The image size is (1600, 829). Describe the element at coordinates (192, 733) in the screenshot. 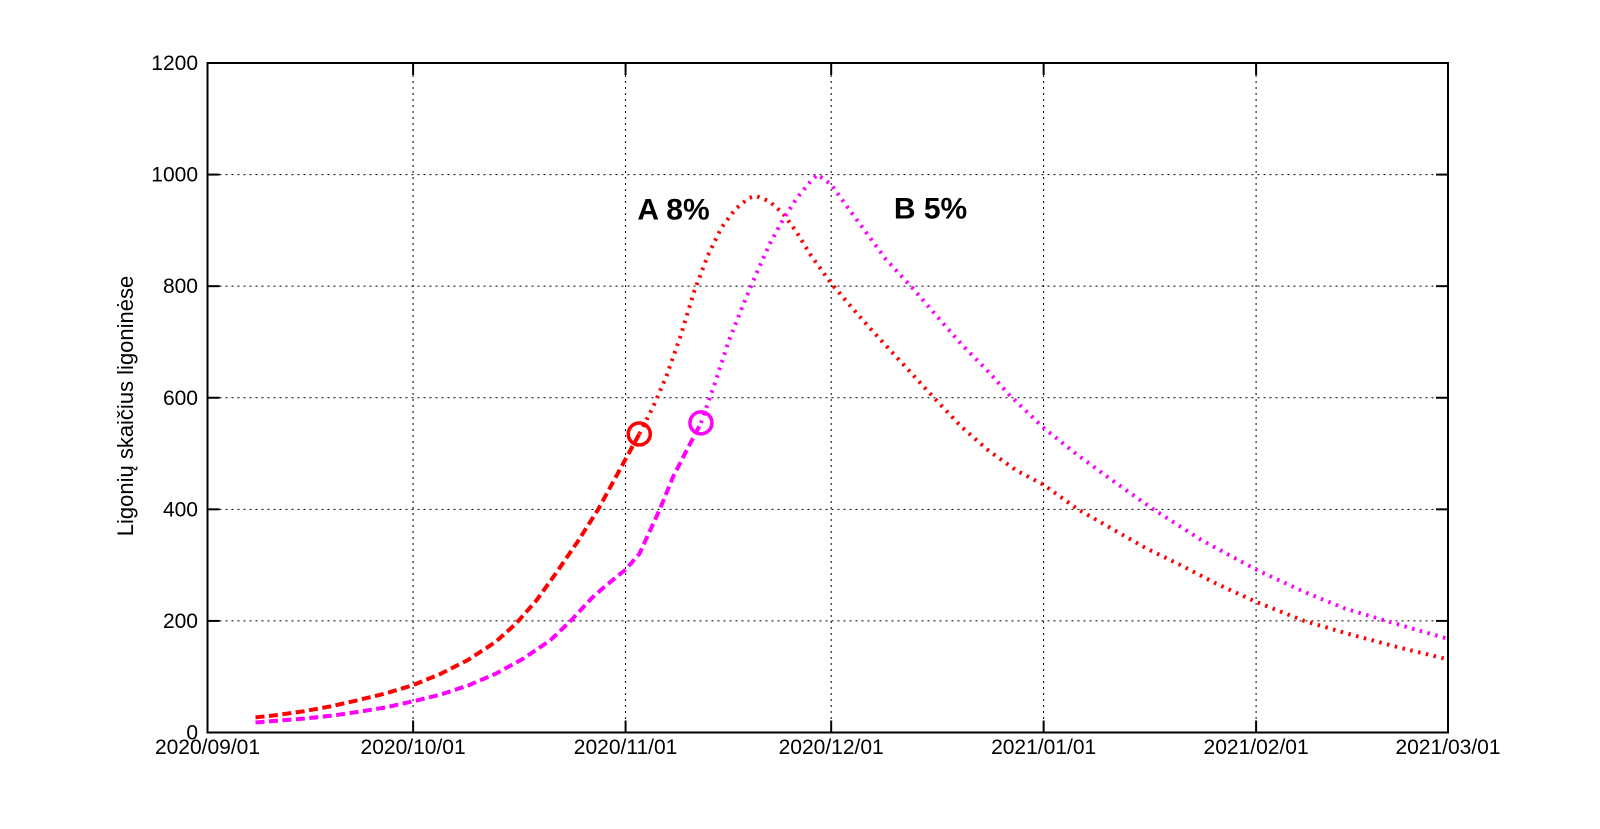

I see `y-tick-label: 0` at that location.